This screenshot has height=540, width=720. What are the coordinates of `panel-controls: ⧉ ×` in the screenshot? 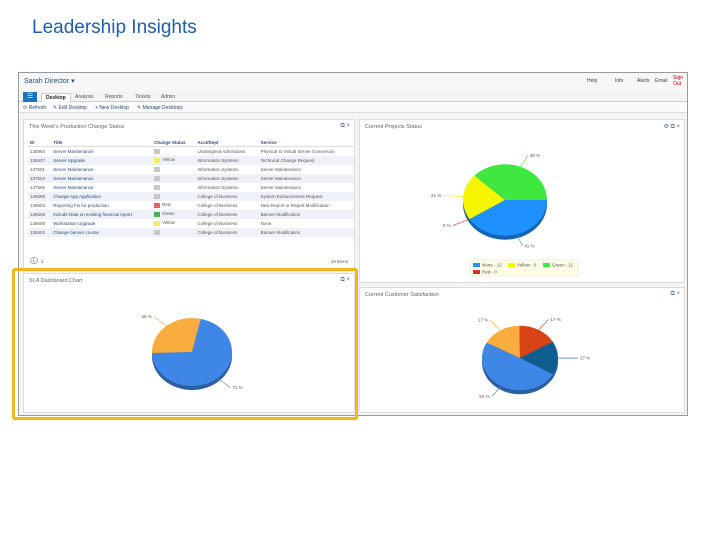 It's located at (345, 126).